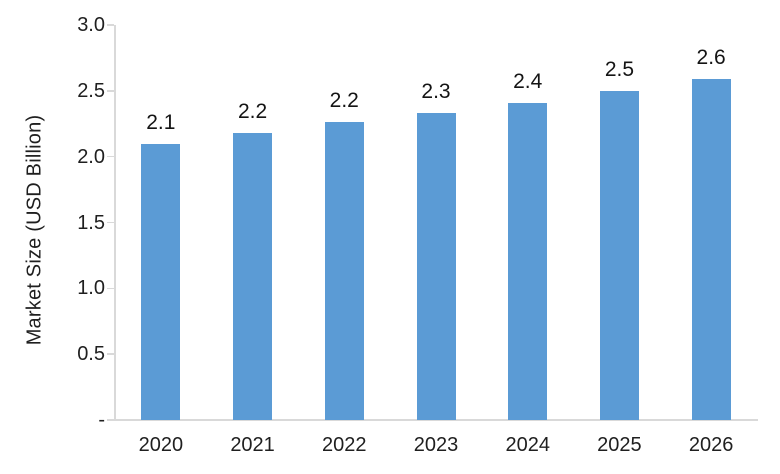 The width and height of the screenshot is (780, 474). I want to click on bar-value-label: 2.6, so click(711, 57).